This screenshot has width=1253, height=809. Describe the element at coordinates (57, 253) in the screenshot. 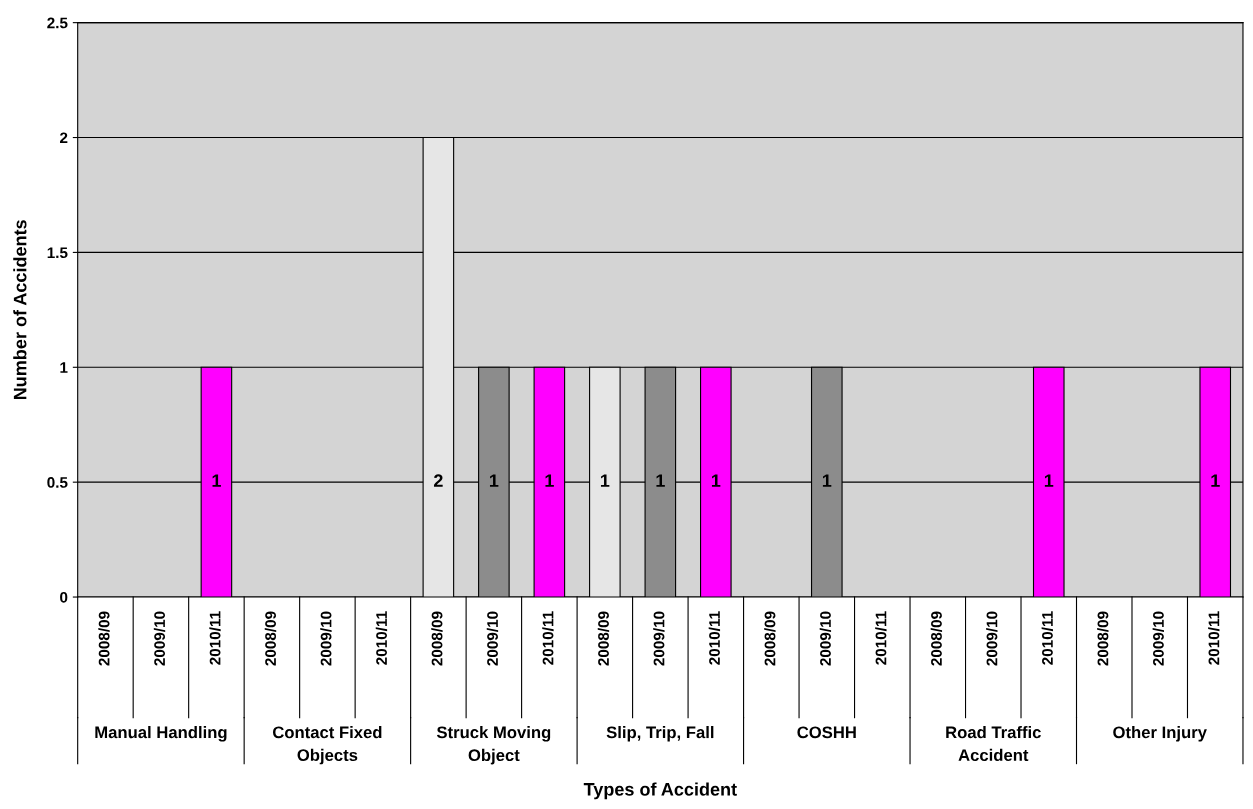

I see `y-tick-label: 1.5` at that location.